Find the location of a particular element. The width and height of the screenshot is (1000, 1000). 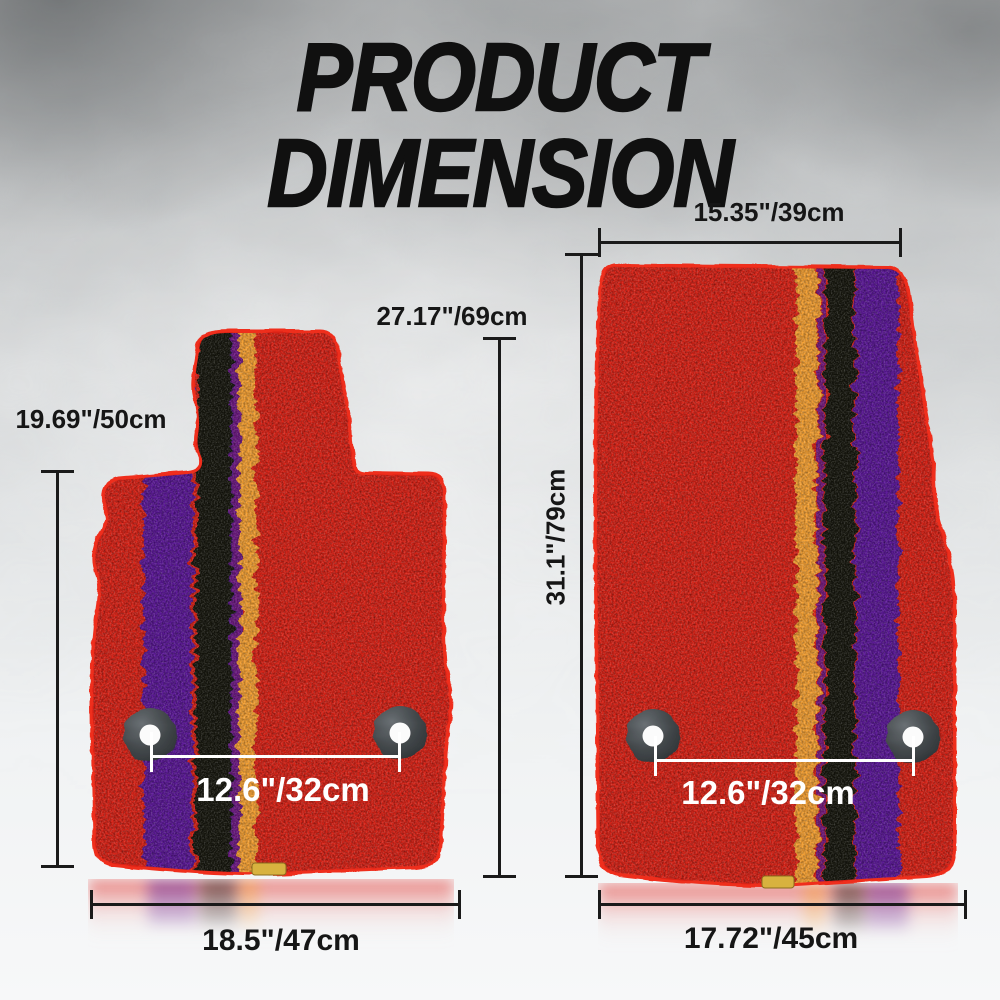

passenger-mat-top-width-label: 15.35"/39cm is located at coordinates (769, 212).